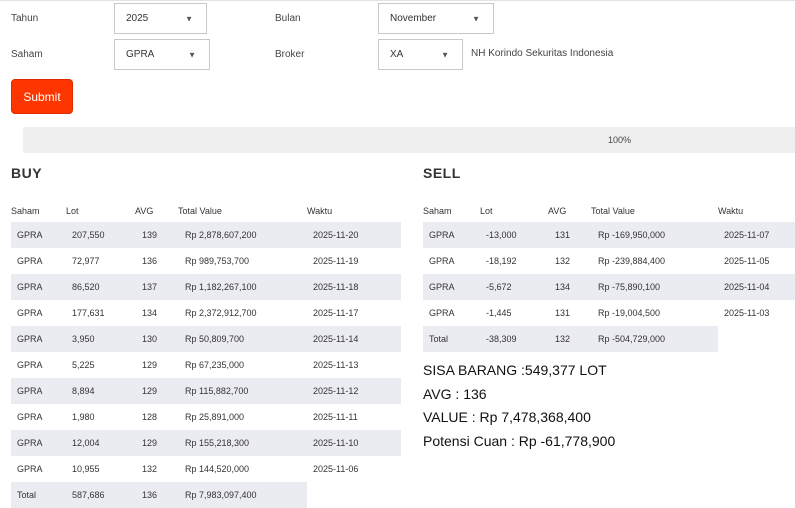  What do you see at coordinates (354, 235) in the screenshot?
I see `cell-waktu: 2025-11-20` at bounding box center [354, 235].